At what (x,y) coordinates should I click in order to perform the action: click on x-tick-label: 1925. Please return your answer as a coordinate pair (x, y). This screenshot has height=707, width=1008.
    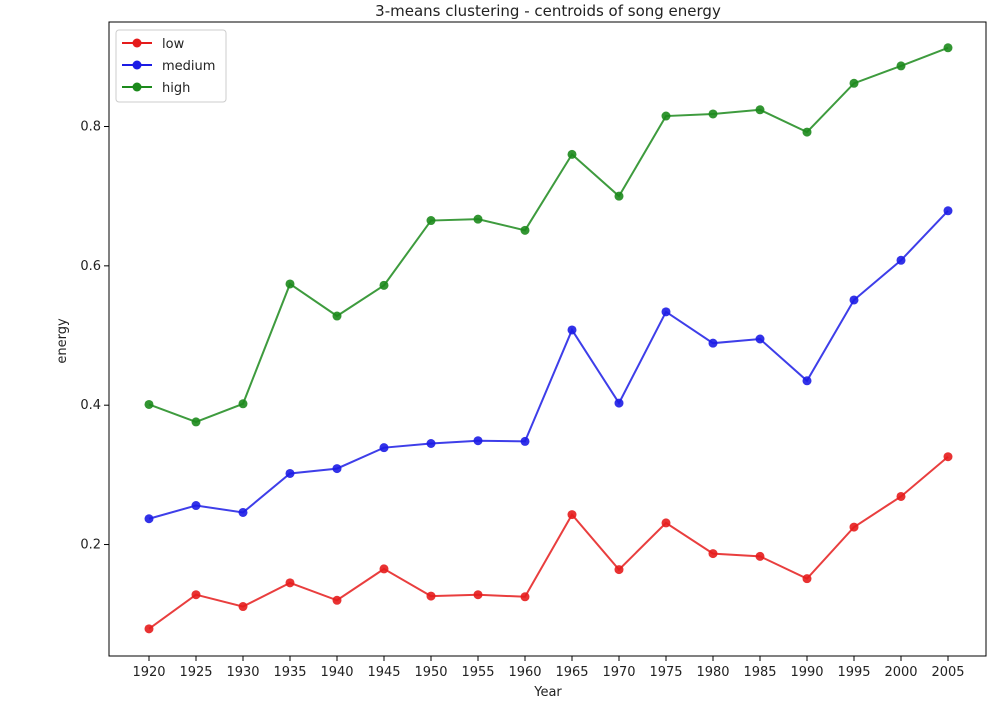
    Looking at the image, I should click on (195, 672).